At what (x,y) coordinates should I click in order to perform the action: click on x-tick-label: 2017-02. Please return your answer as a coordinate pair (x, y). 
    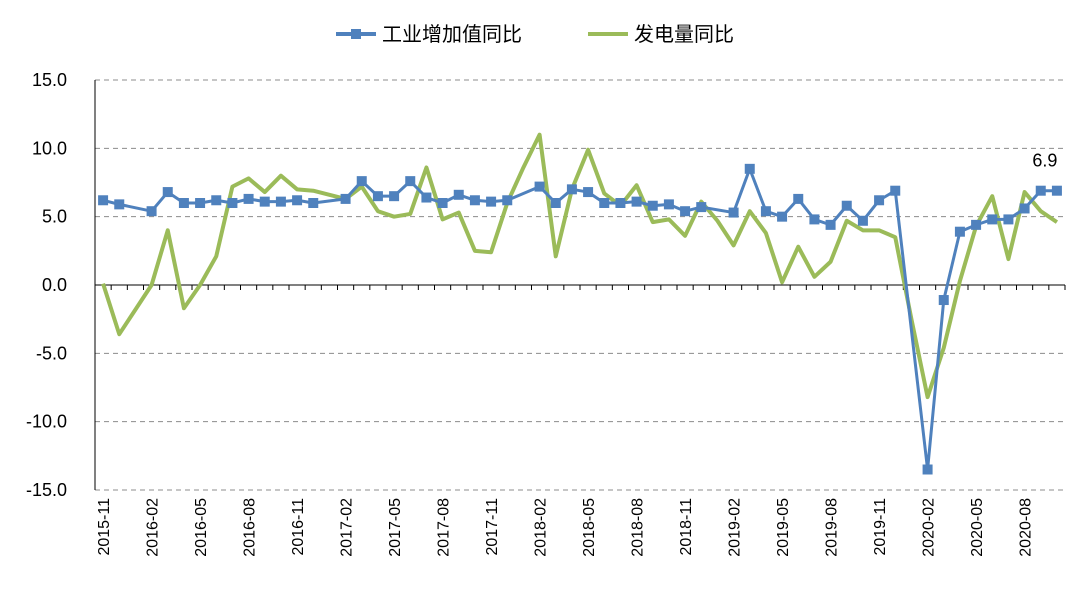
    Looking at the image, I should click on (347, 527).